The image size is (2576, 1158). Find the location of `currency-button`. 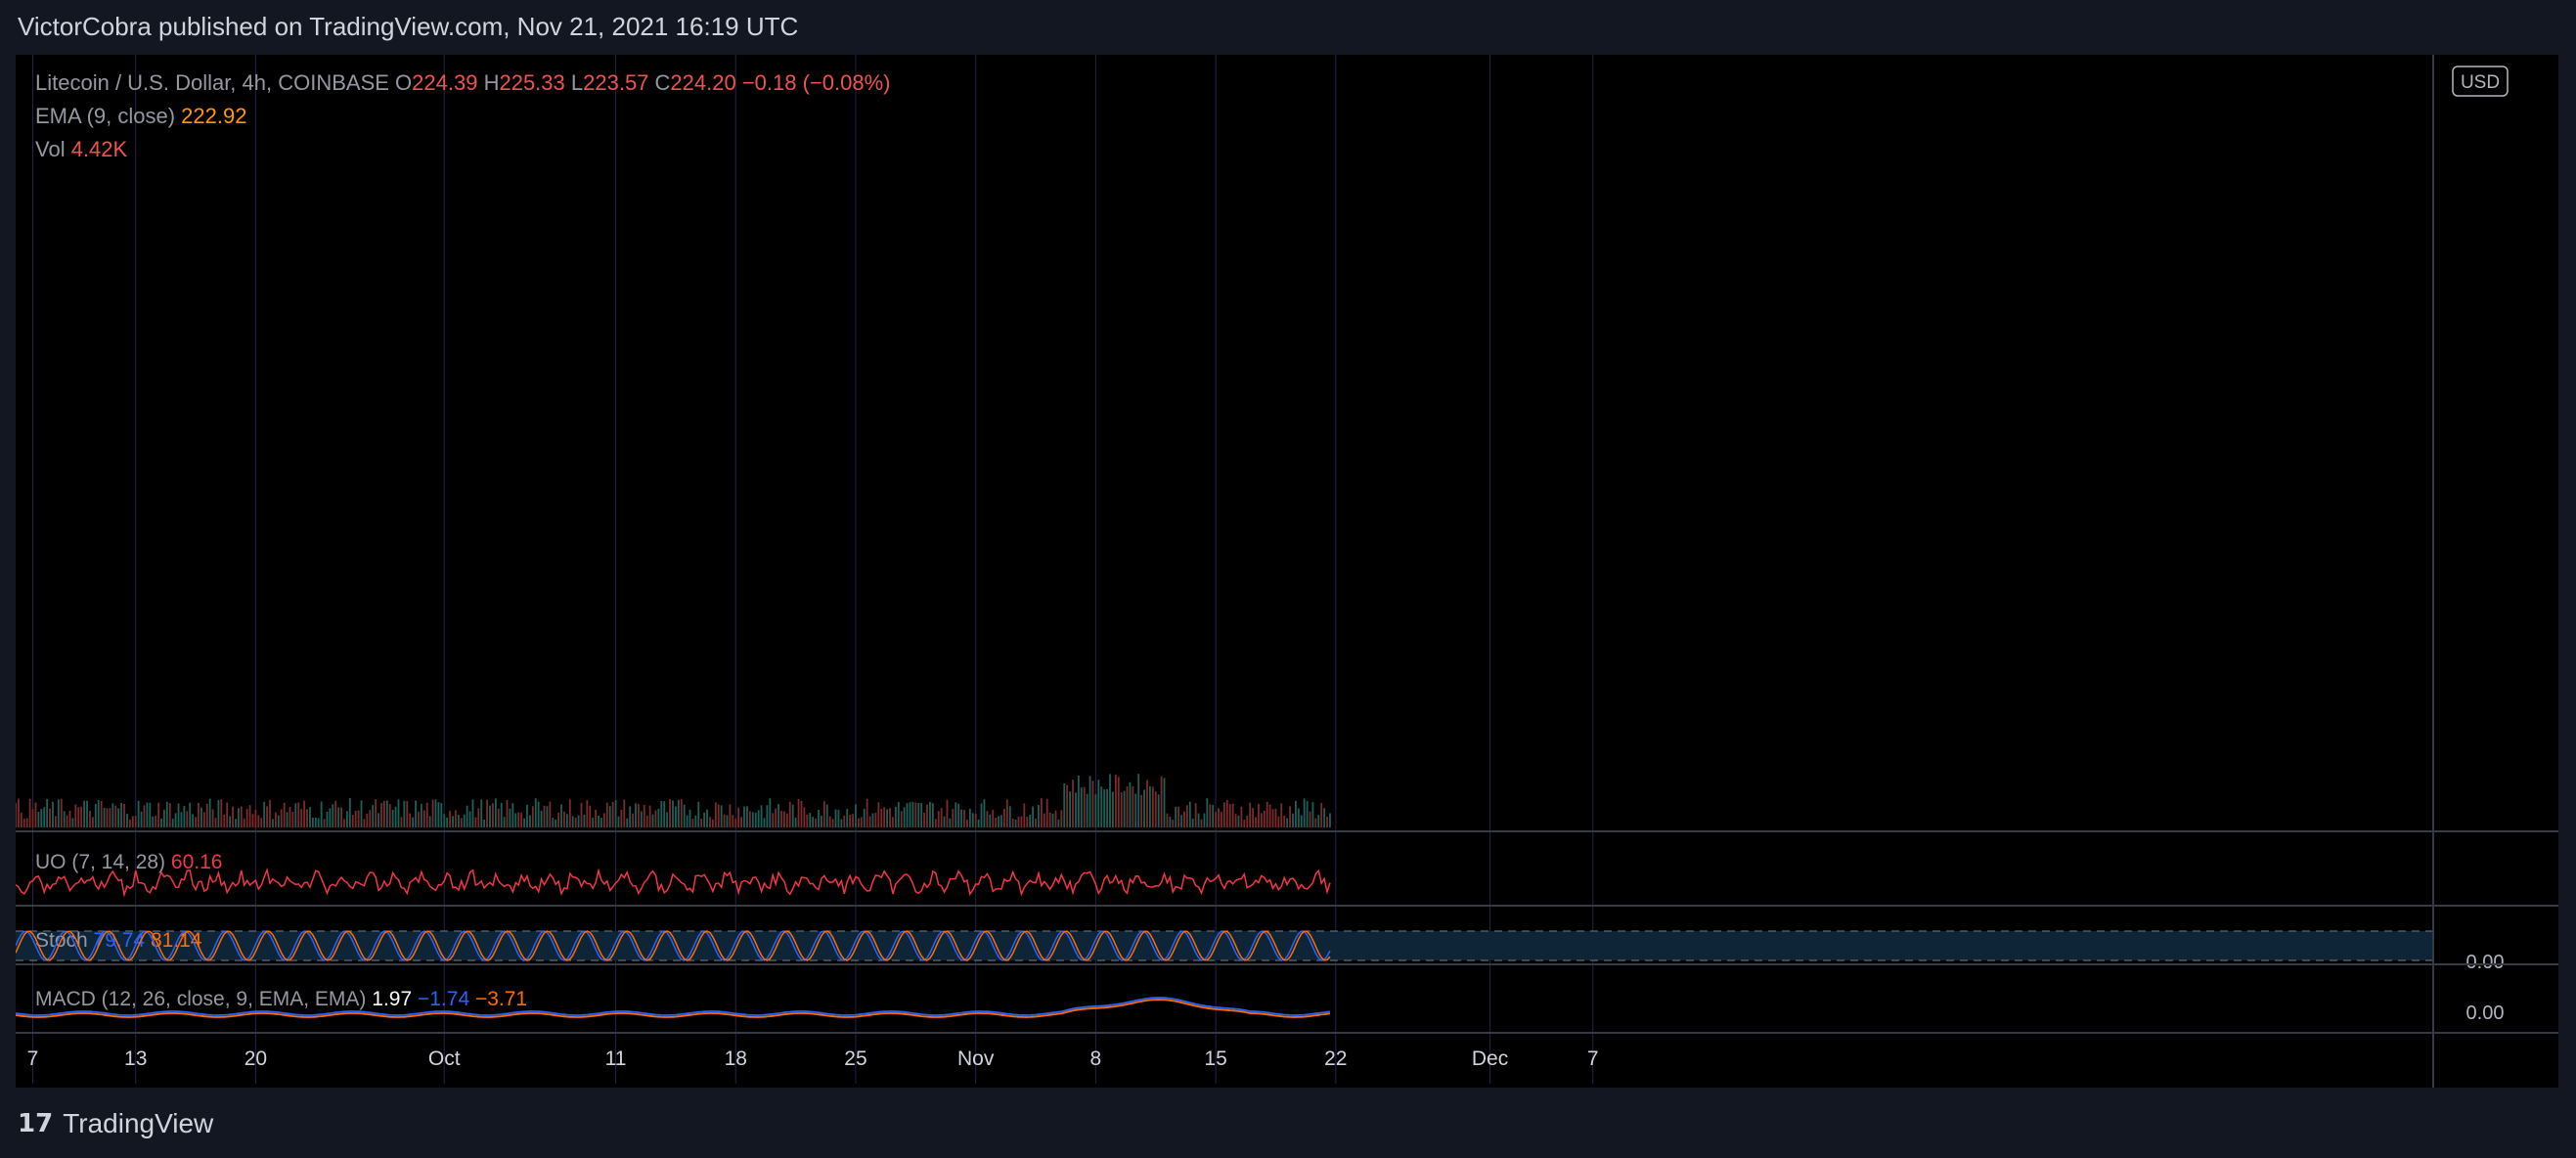

currency-button is located at coordinates (2480, 81).